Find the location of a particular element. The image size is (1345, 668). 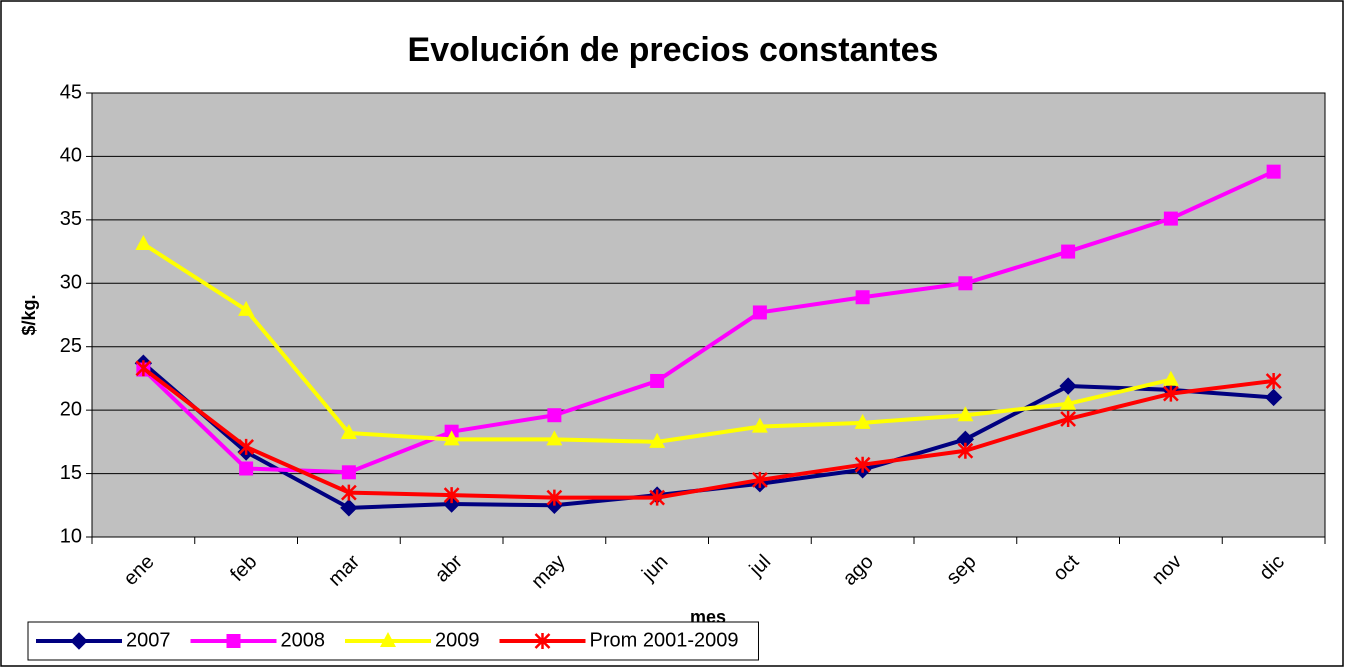

legend-label: Prom 2001-2009 is located at coordinates (664, 640).